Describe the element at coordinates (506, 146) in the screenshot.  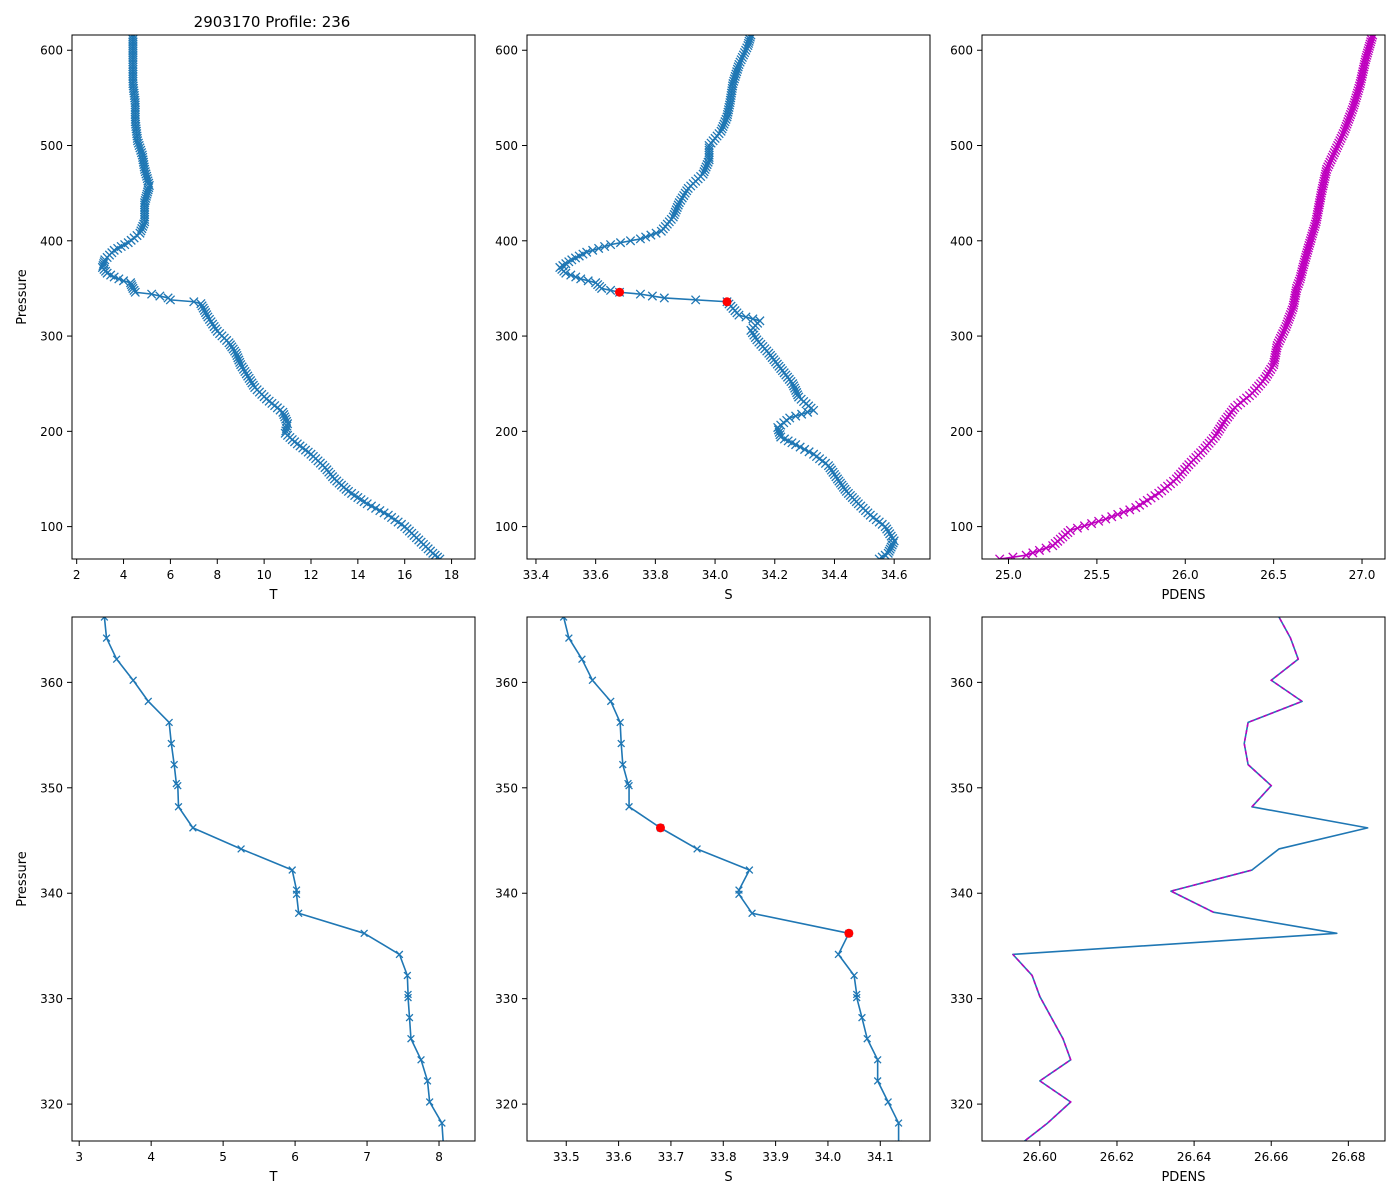
I see `y-tick-label: 500` at that location.